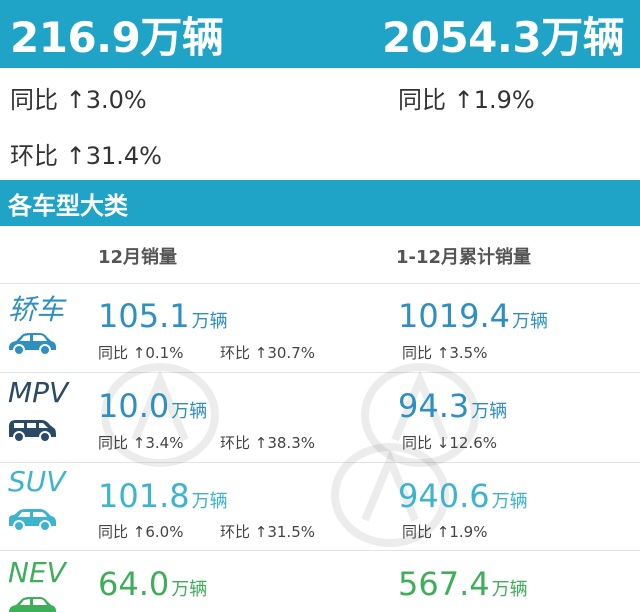 Image resolution: width=640 pixels, height=612 pixels. What do you see at coordinates (32, 520) in the screenshot?
I see `suv-icon` at bounding box center [32, 520].